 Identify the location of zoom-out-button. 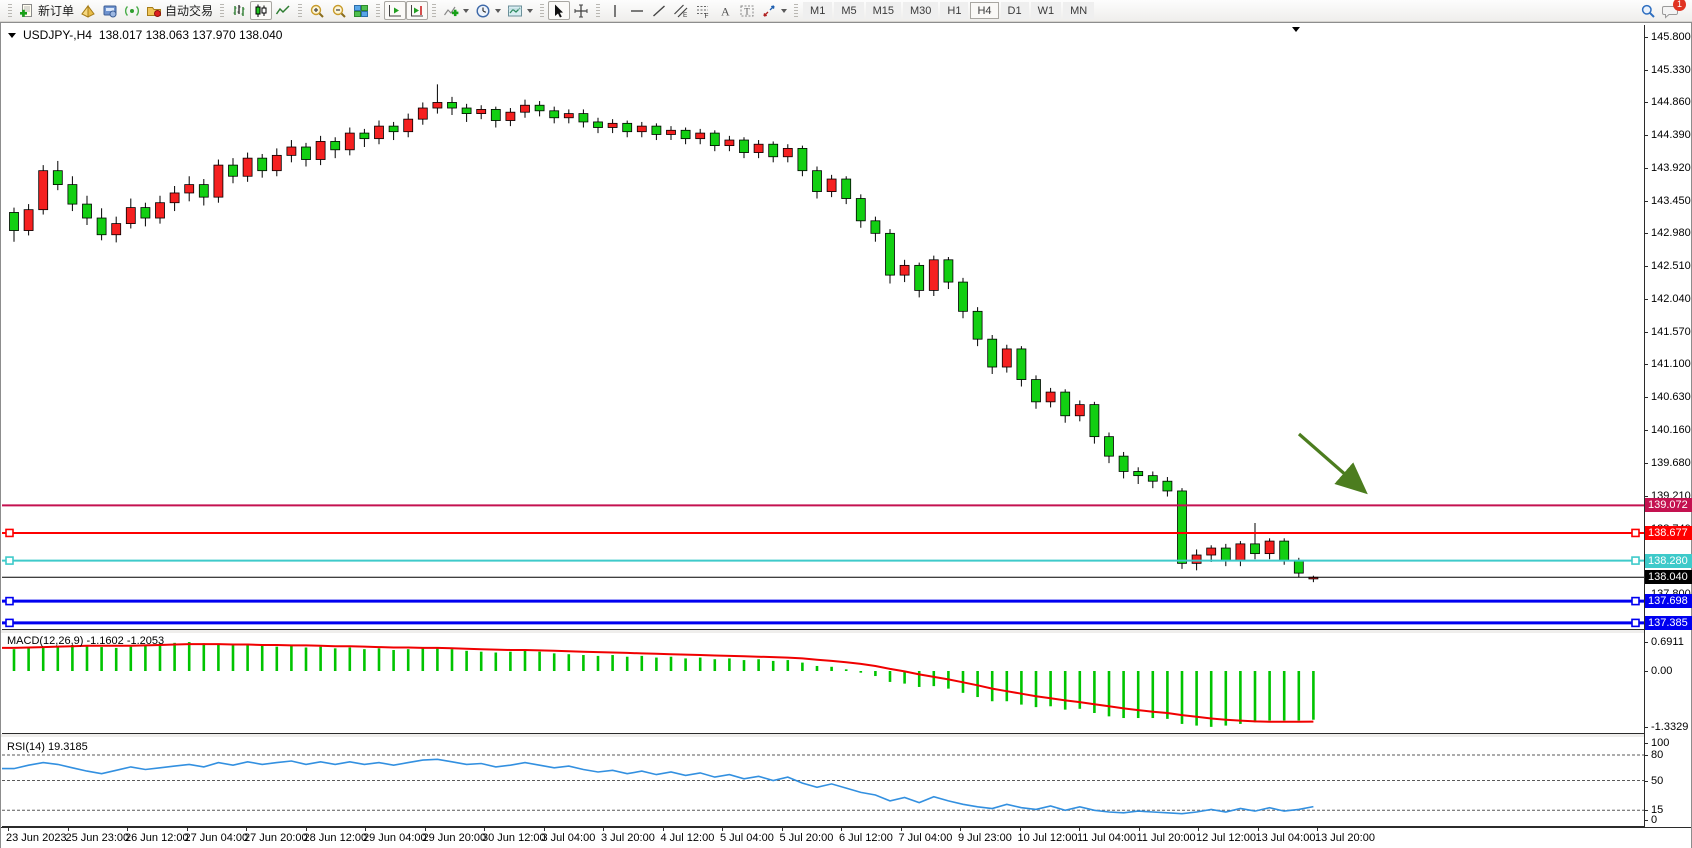
(339, 10).